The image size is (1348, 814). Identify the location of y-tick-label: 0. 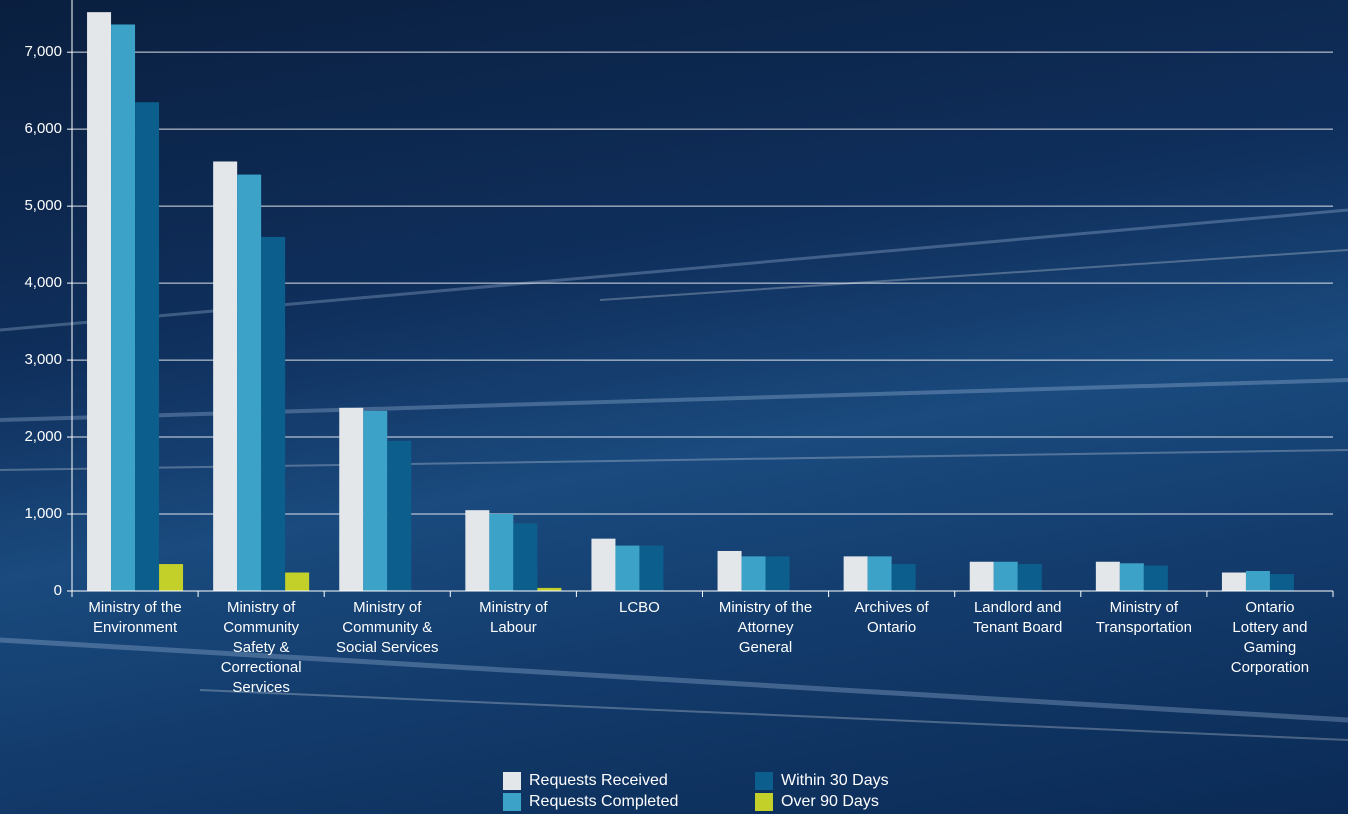
(58, 590).